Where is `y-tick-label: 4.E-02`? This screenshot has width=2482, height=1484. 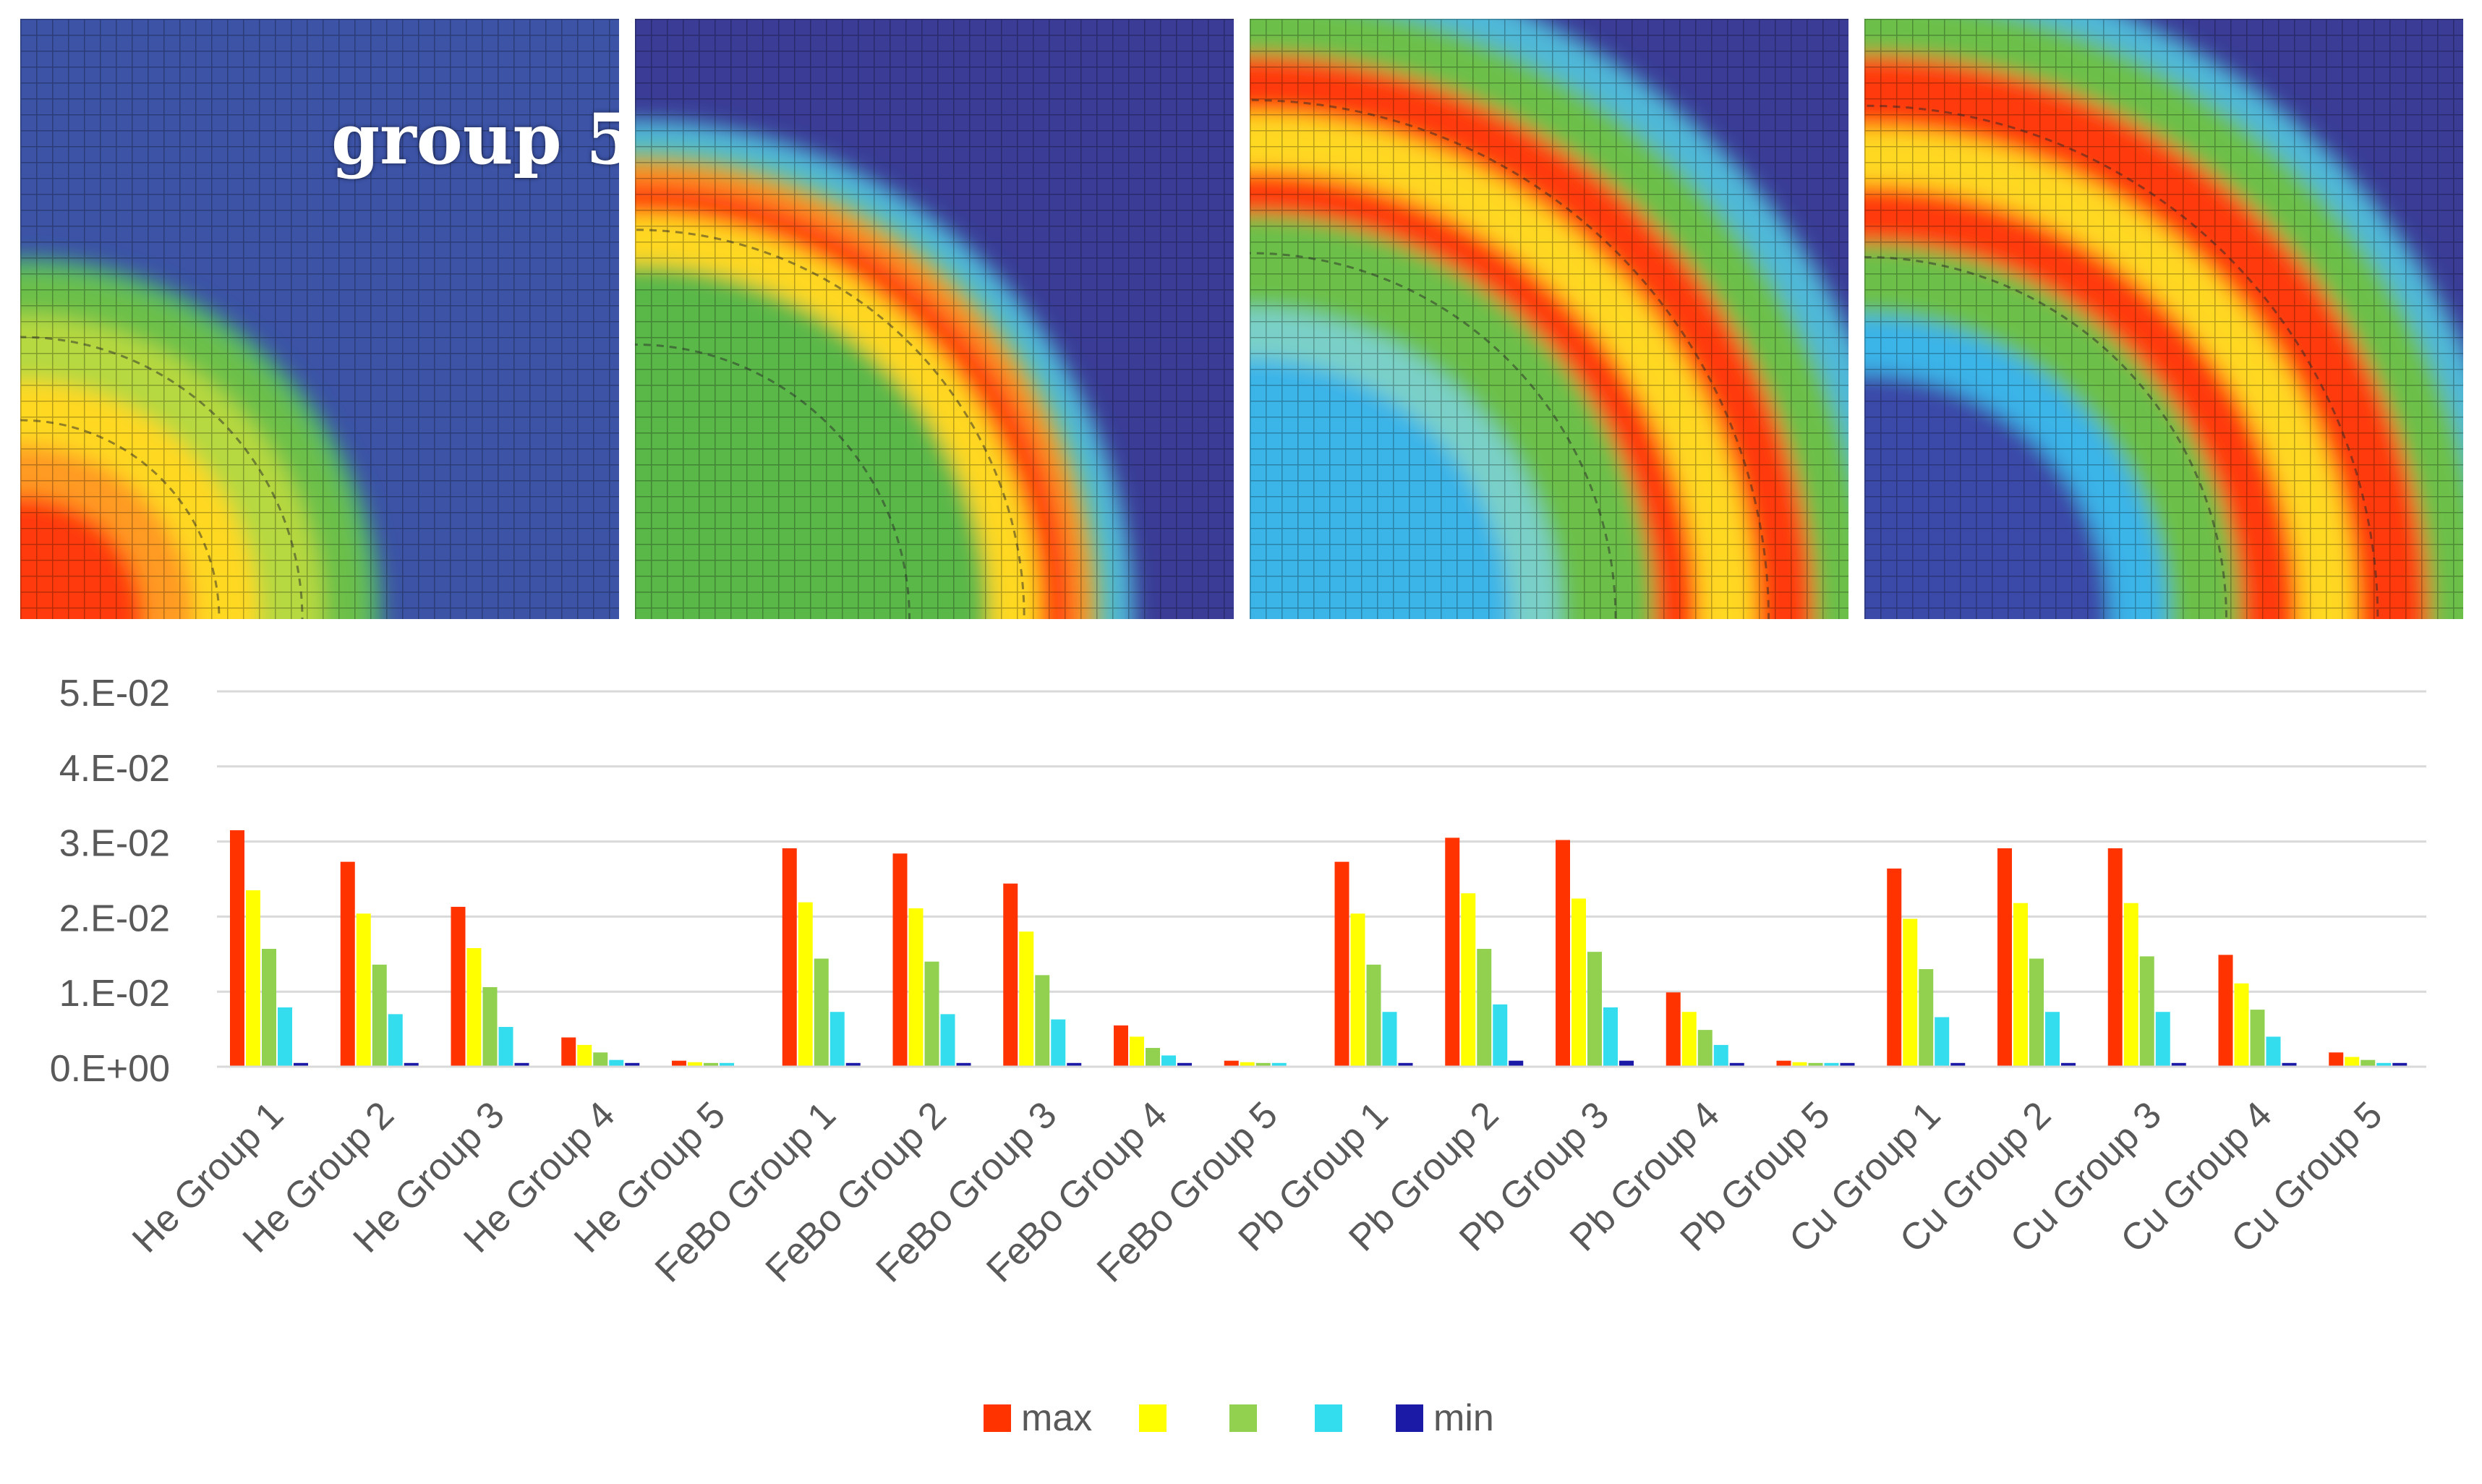 y-tick-label: 4.E-02 is located at coordinates (114, 769).